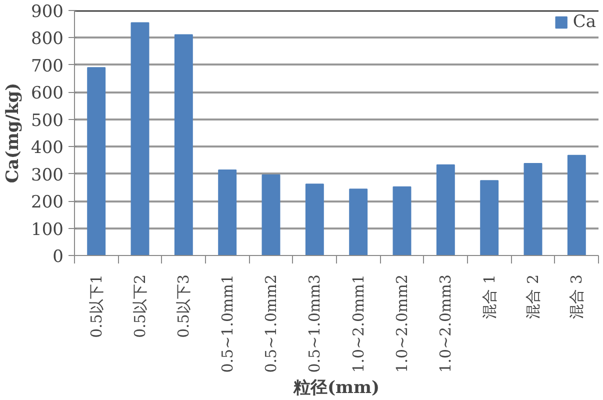 This screenshot has width=603, height=400. What do you see at coordinates (584, 22) in the screenshot?
I see `legend-label: Ca` at bounding box center [584, 22].